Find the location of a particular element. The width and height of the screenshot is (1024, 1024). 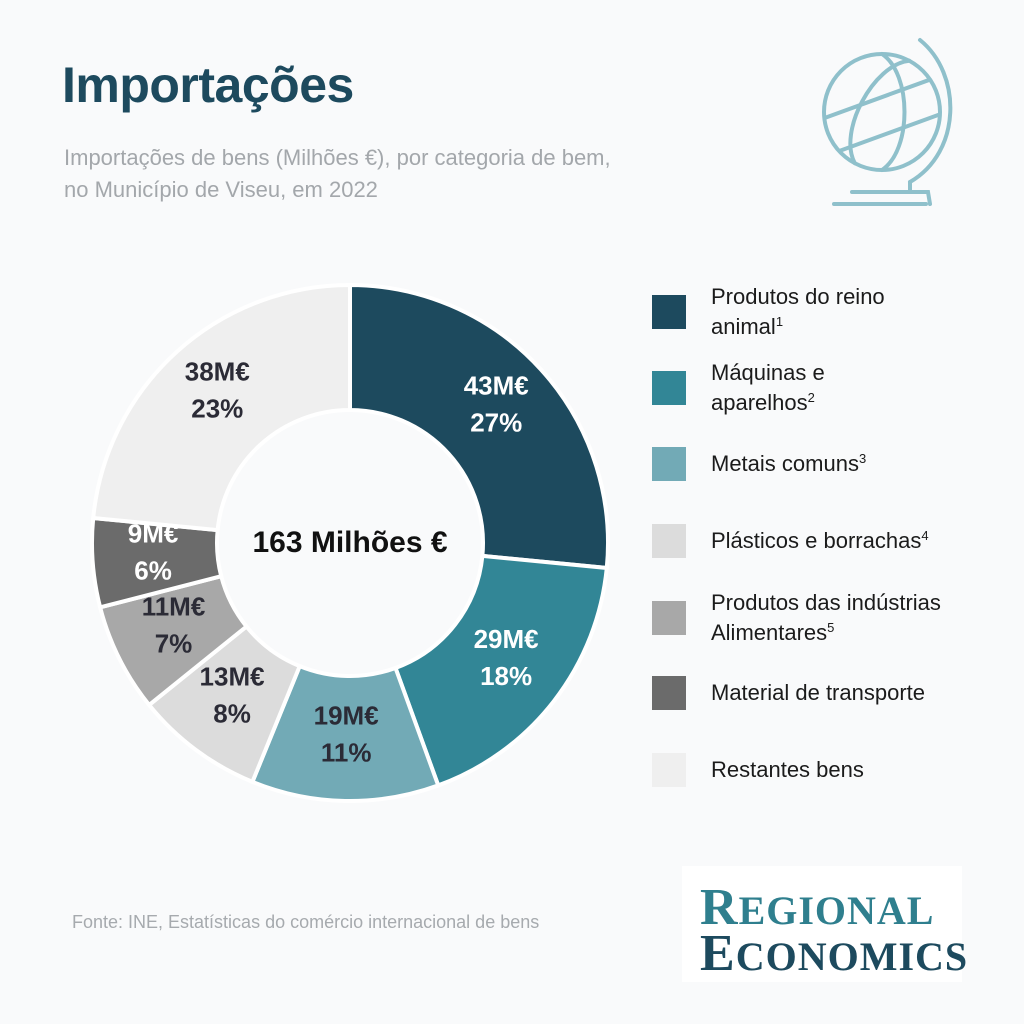

regional-economics-logo: REGIONAL ECONOMICS is located at coordinates (824, 924).